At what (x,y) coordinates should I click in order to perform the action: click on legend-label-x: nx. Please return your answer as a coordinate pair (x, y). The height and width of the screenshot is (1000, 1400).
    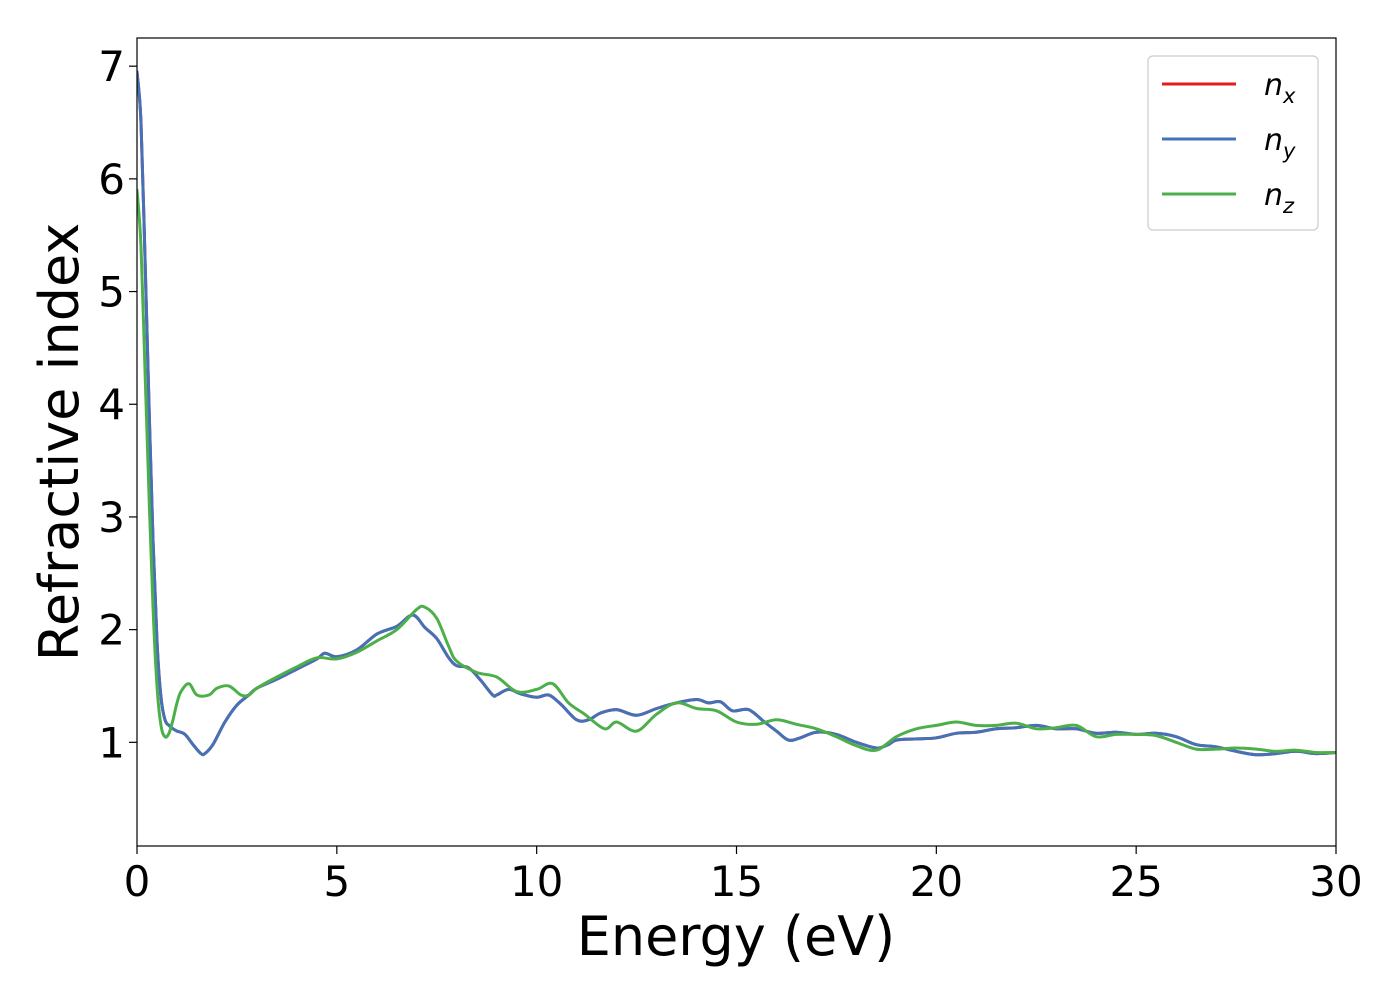
    Looking at the image, I should click on (1280, 88).